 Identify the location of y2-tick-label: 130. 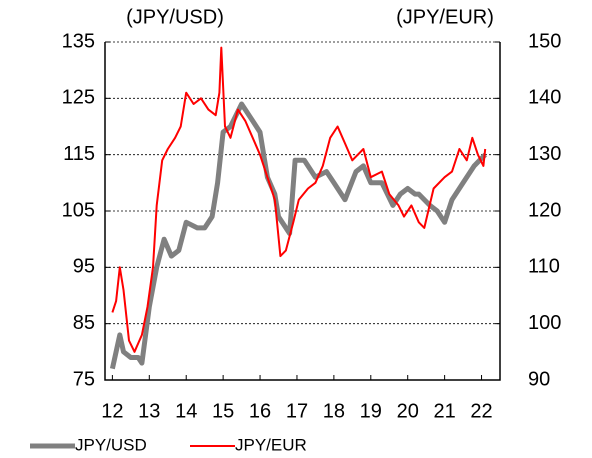
(544, 154).